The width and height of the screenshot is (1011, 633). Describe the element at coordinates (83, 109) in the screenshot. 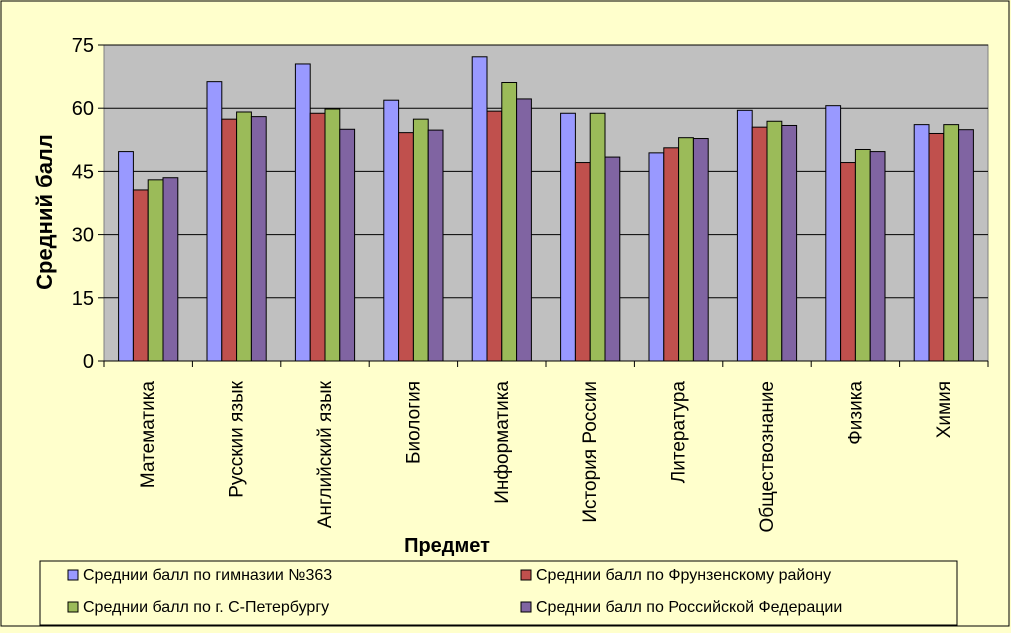

I see `y-tick-label: 60` at that location.